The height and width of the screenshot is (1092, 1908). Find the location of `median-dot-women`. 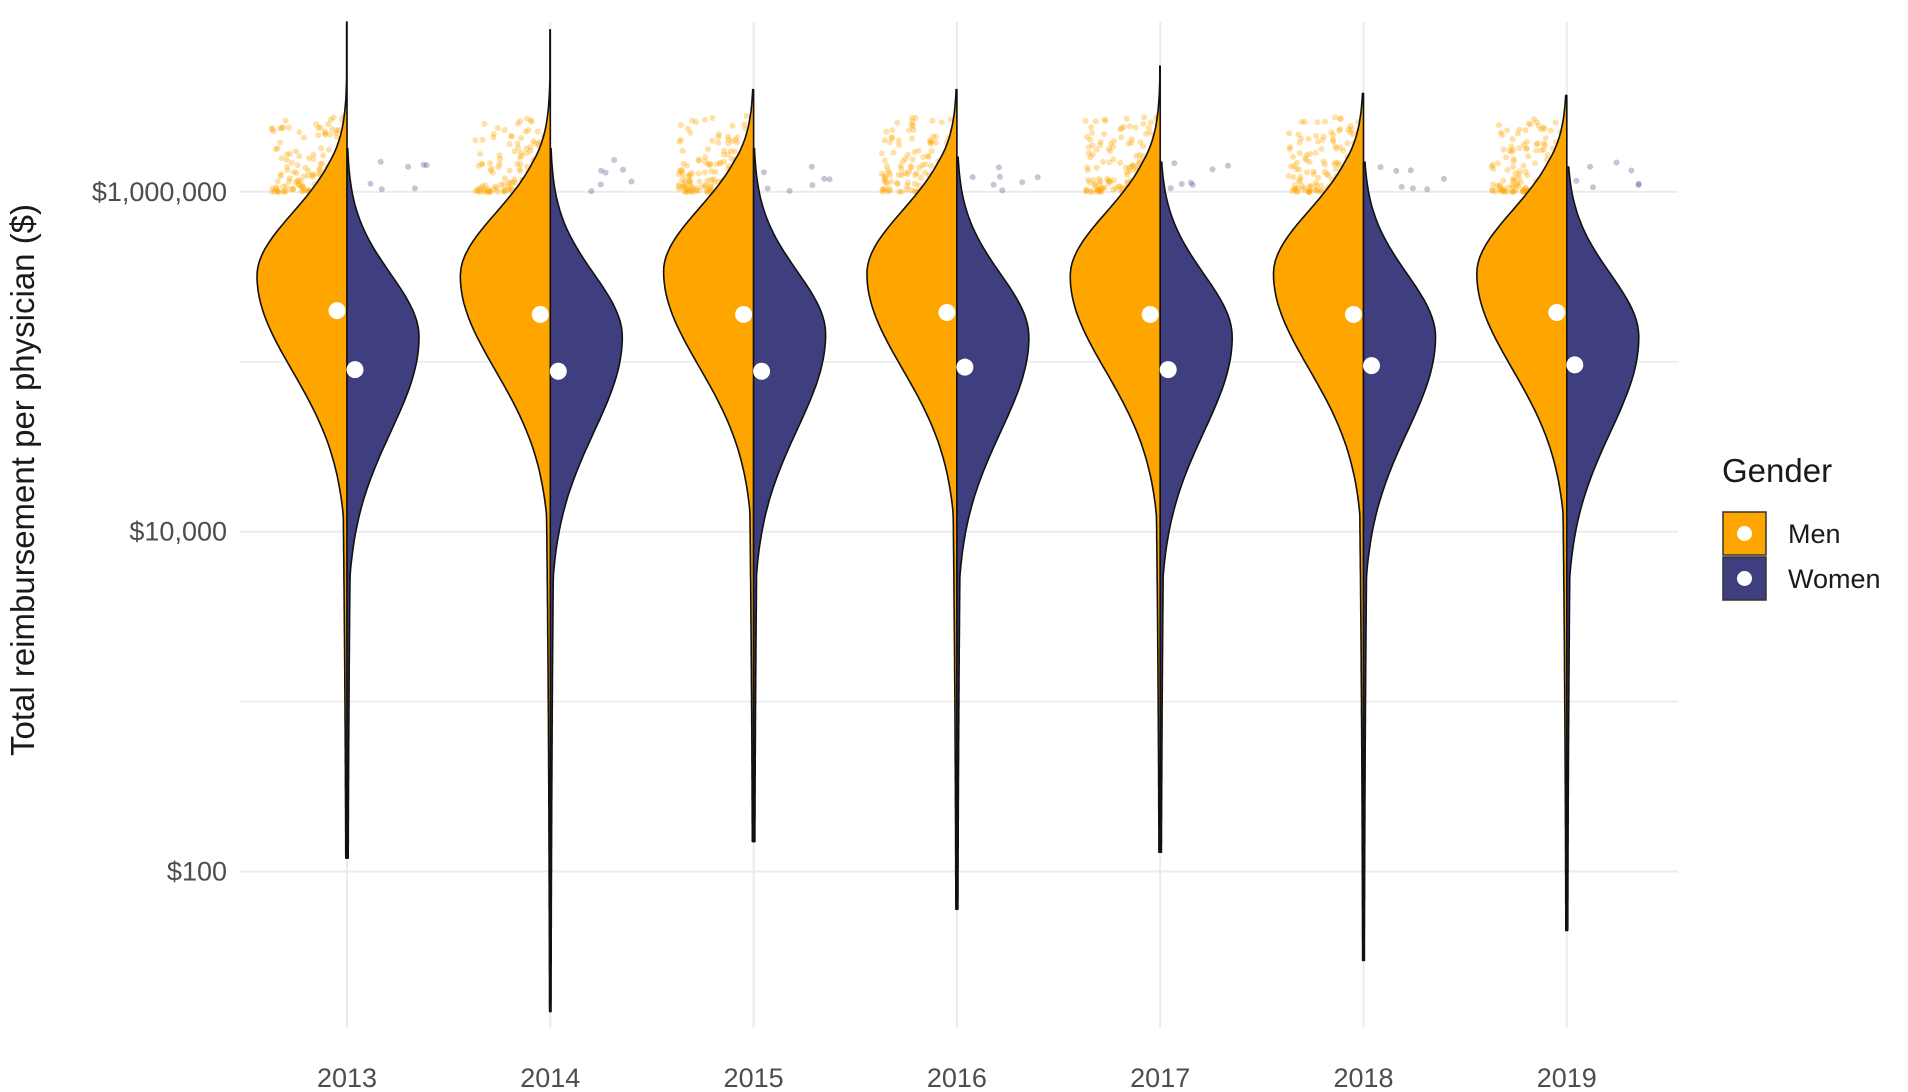

median-dot-women is located at coordinates (355, 370).